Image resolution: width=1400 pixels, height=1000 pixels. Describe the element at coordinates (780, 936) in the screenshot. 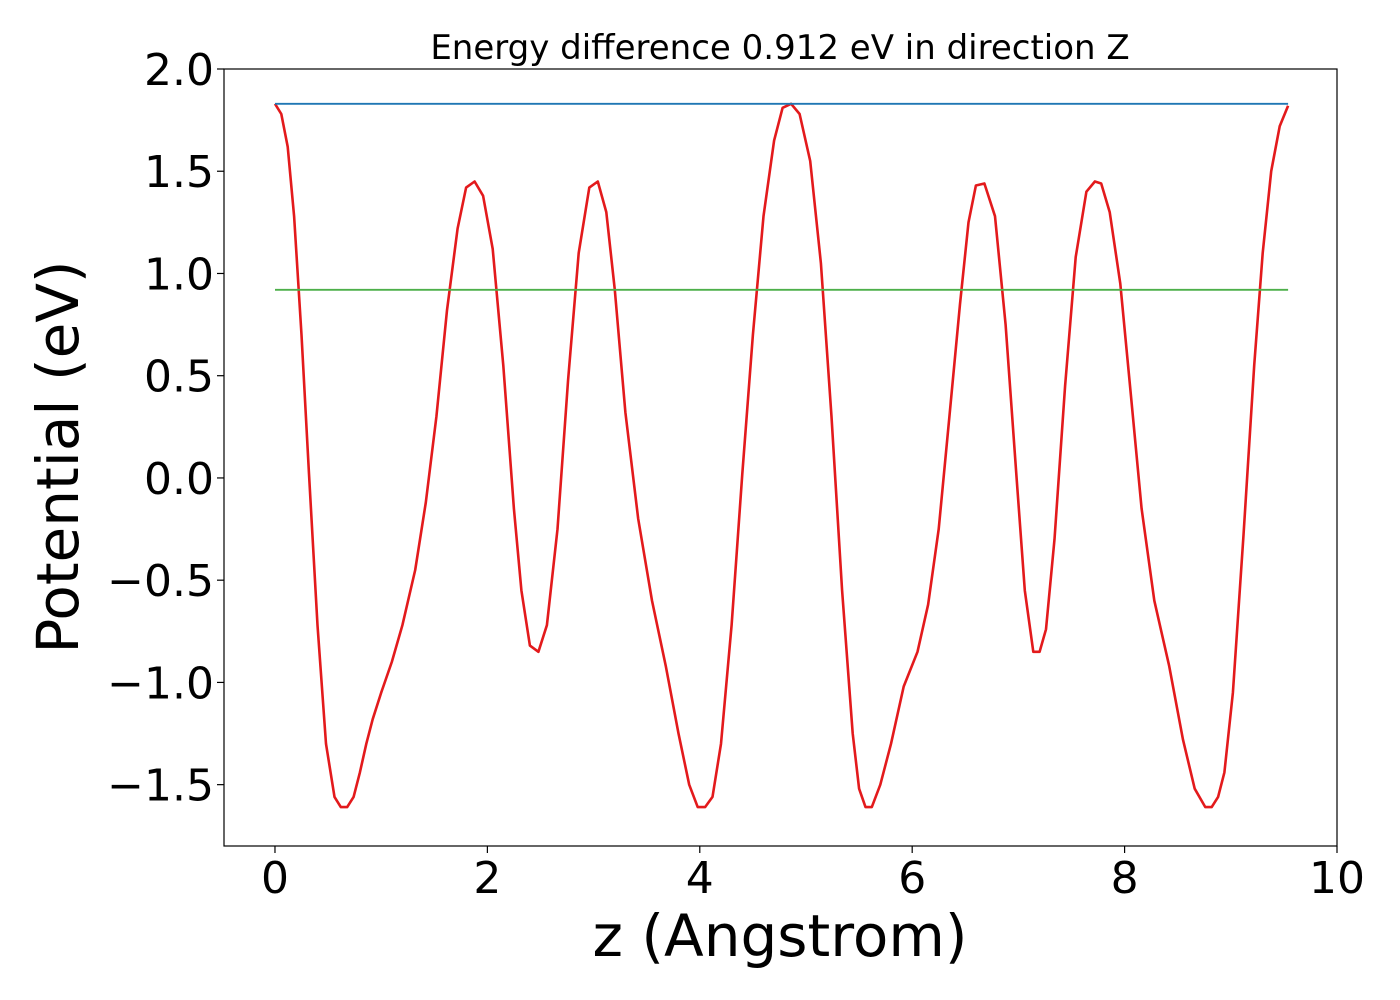

I see `x-axis-label: z (Angstrom)` at that location.